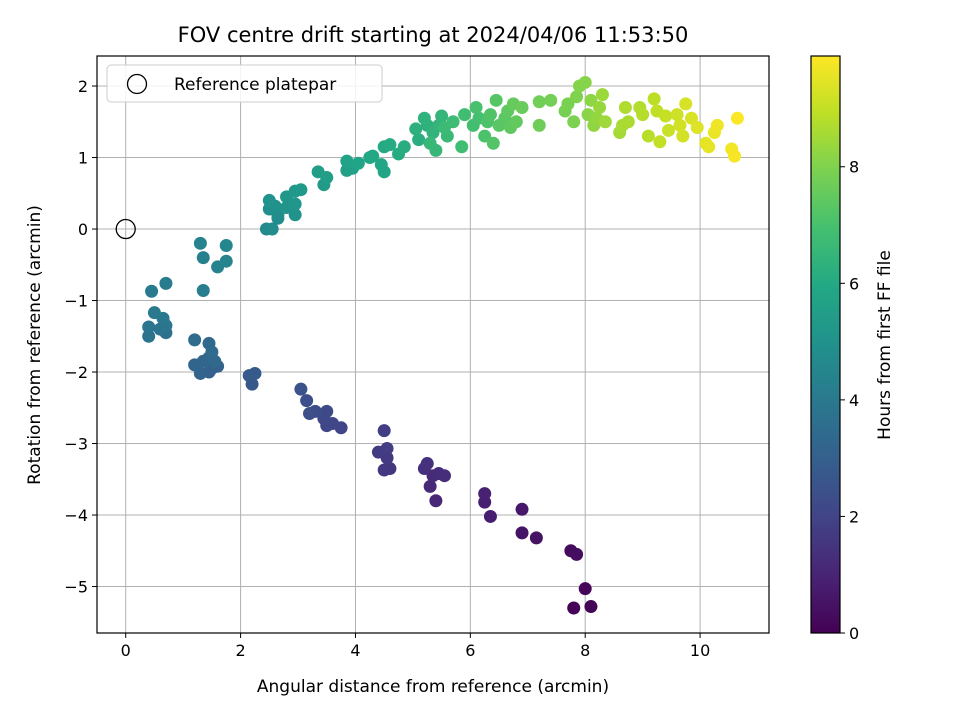  I want to click on y-tick-label: 0, so click(83, 229).